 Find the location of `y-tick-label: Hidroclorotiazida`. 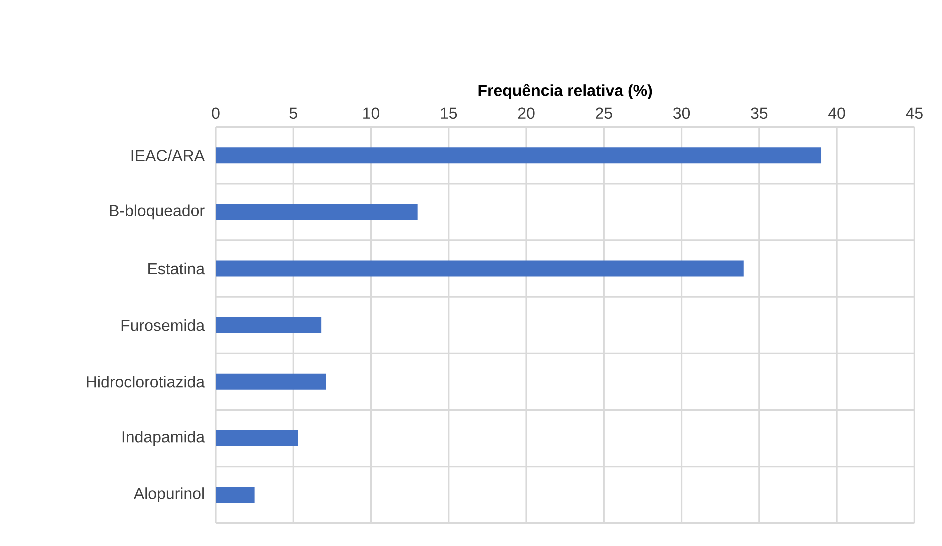

y-tick-label: Hidroclorotiazida is located at coordinates (146, 382).